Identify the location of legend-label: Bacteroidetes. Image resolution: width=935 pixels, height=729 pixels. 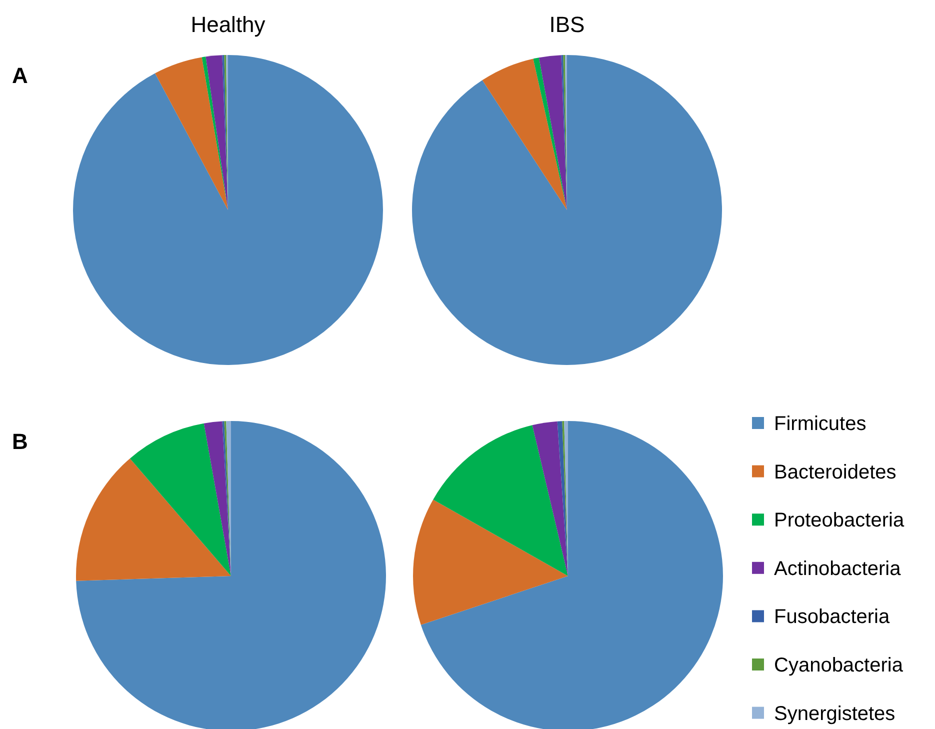
(835, 472).